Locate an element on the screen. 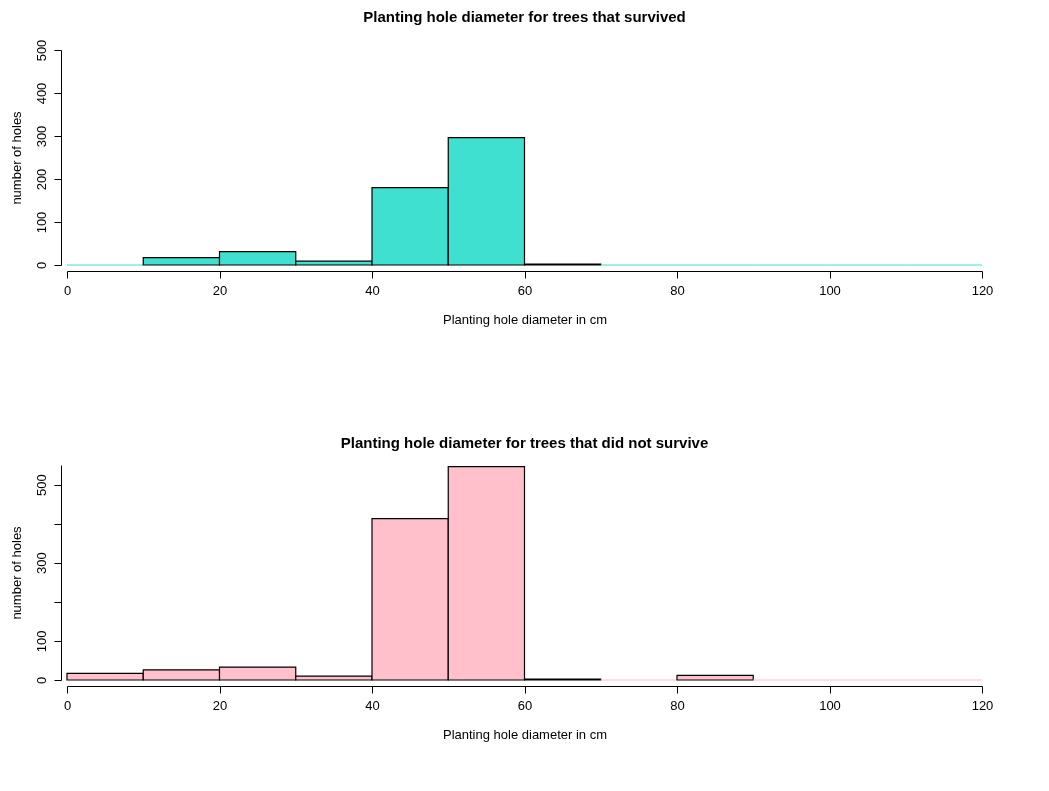 The image size is (1049, 791). y-tick-label: 400 is located at coordinates (41, 93).